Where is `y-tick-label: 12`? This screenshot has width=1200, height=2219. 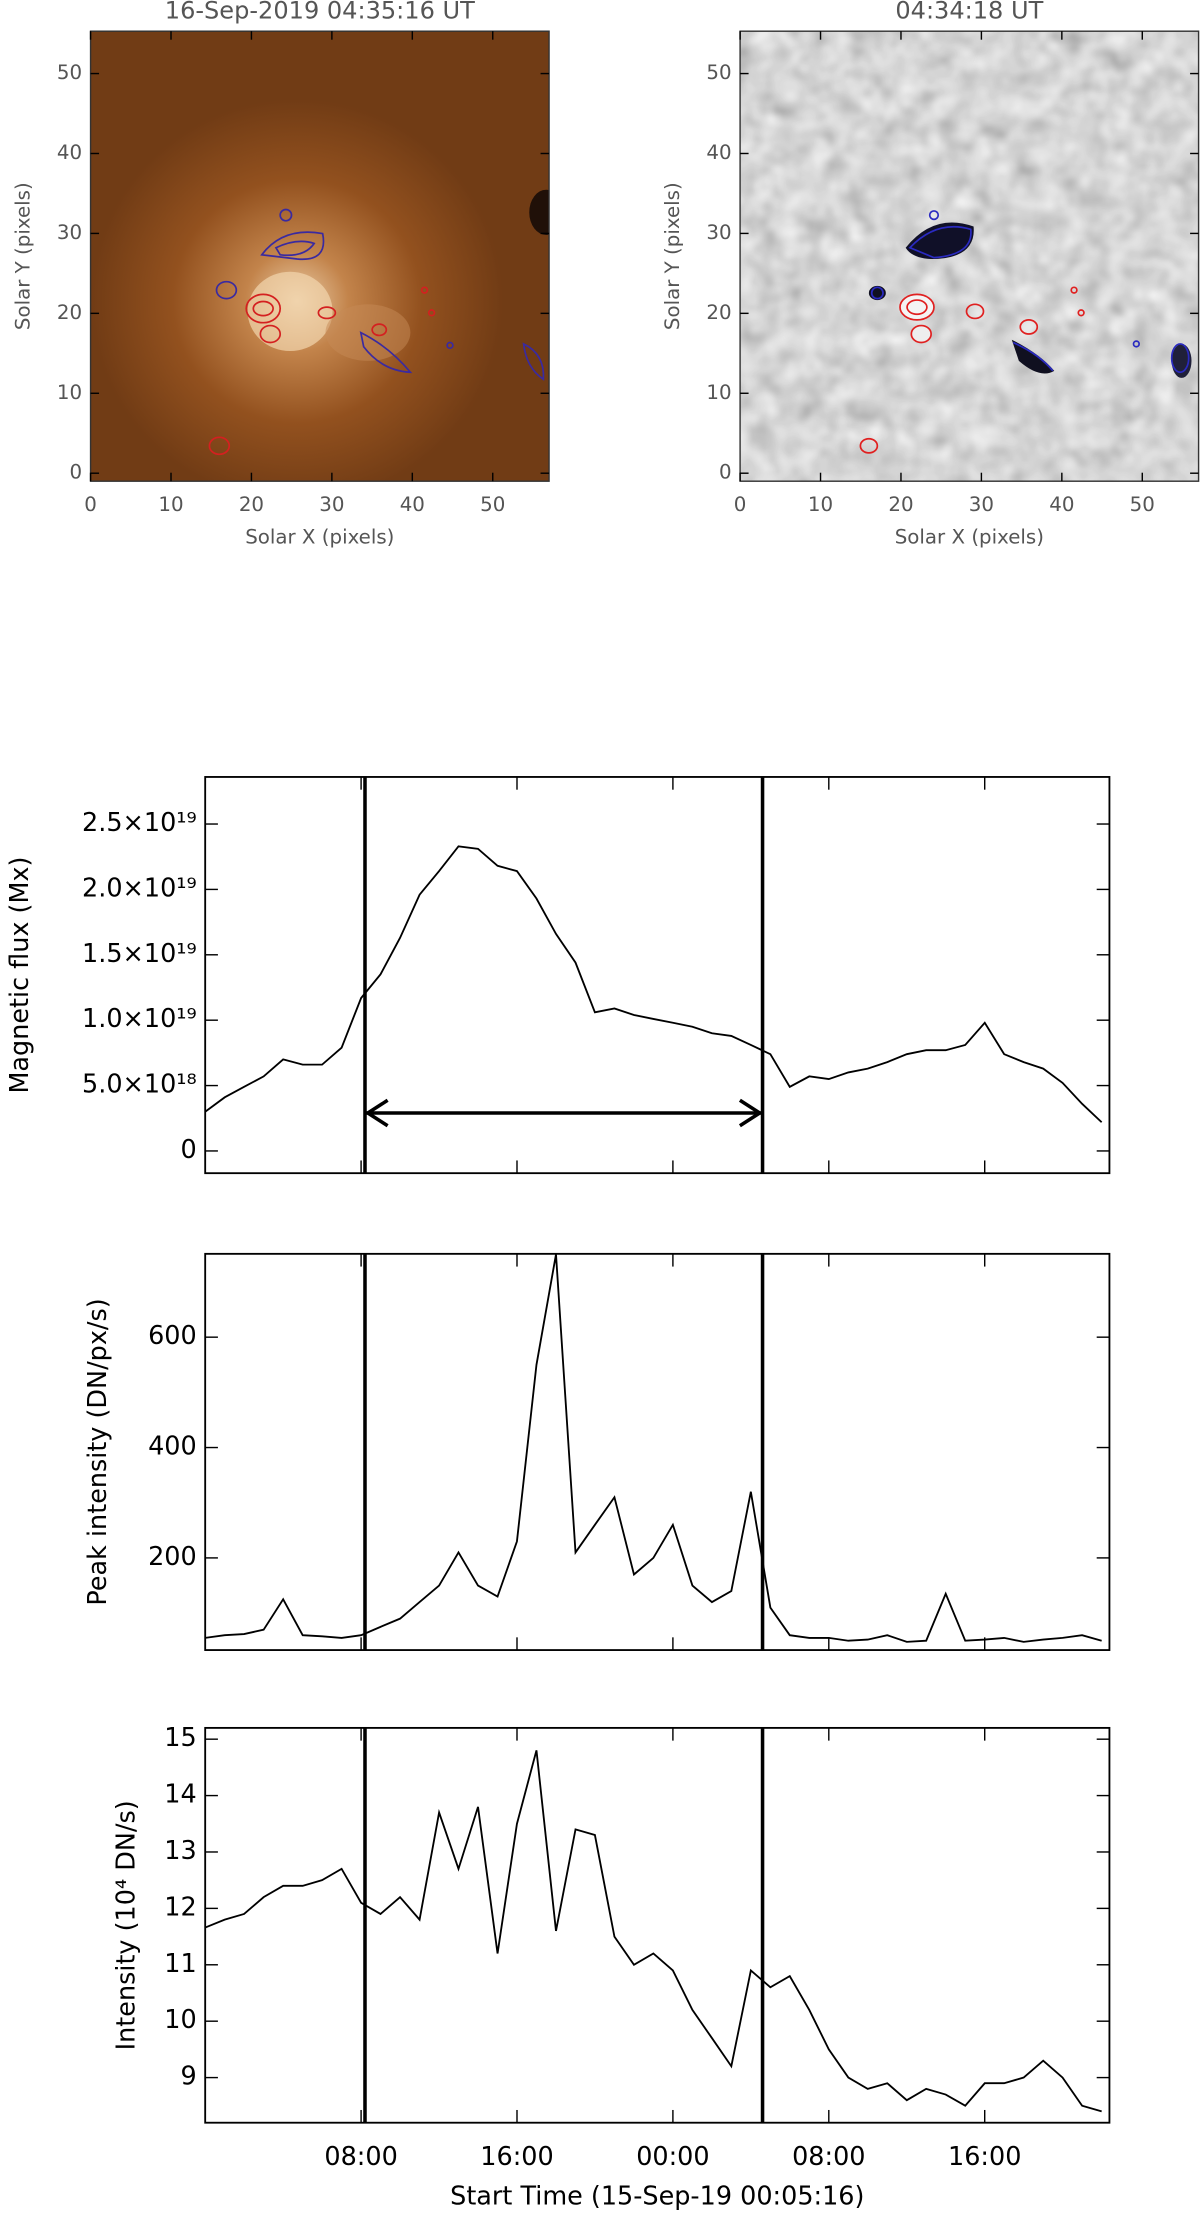
y-tick-label: 12 is located at coordinates (180, 1907).